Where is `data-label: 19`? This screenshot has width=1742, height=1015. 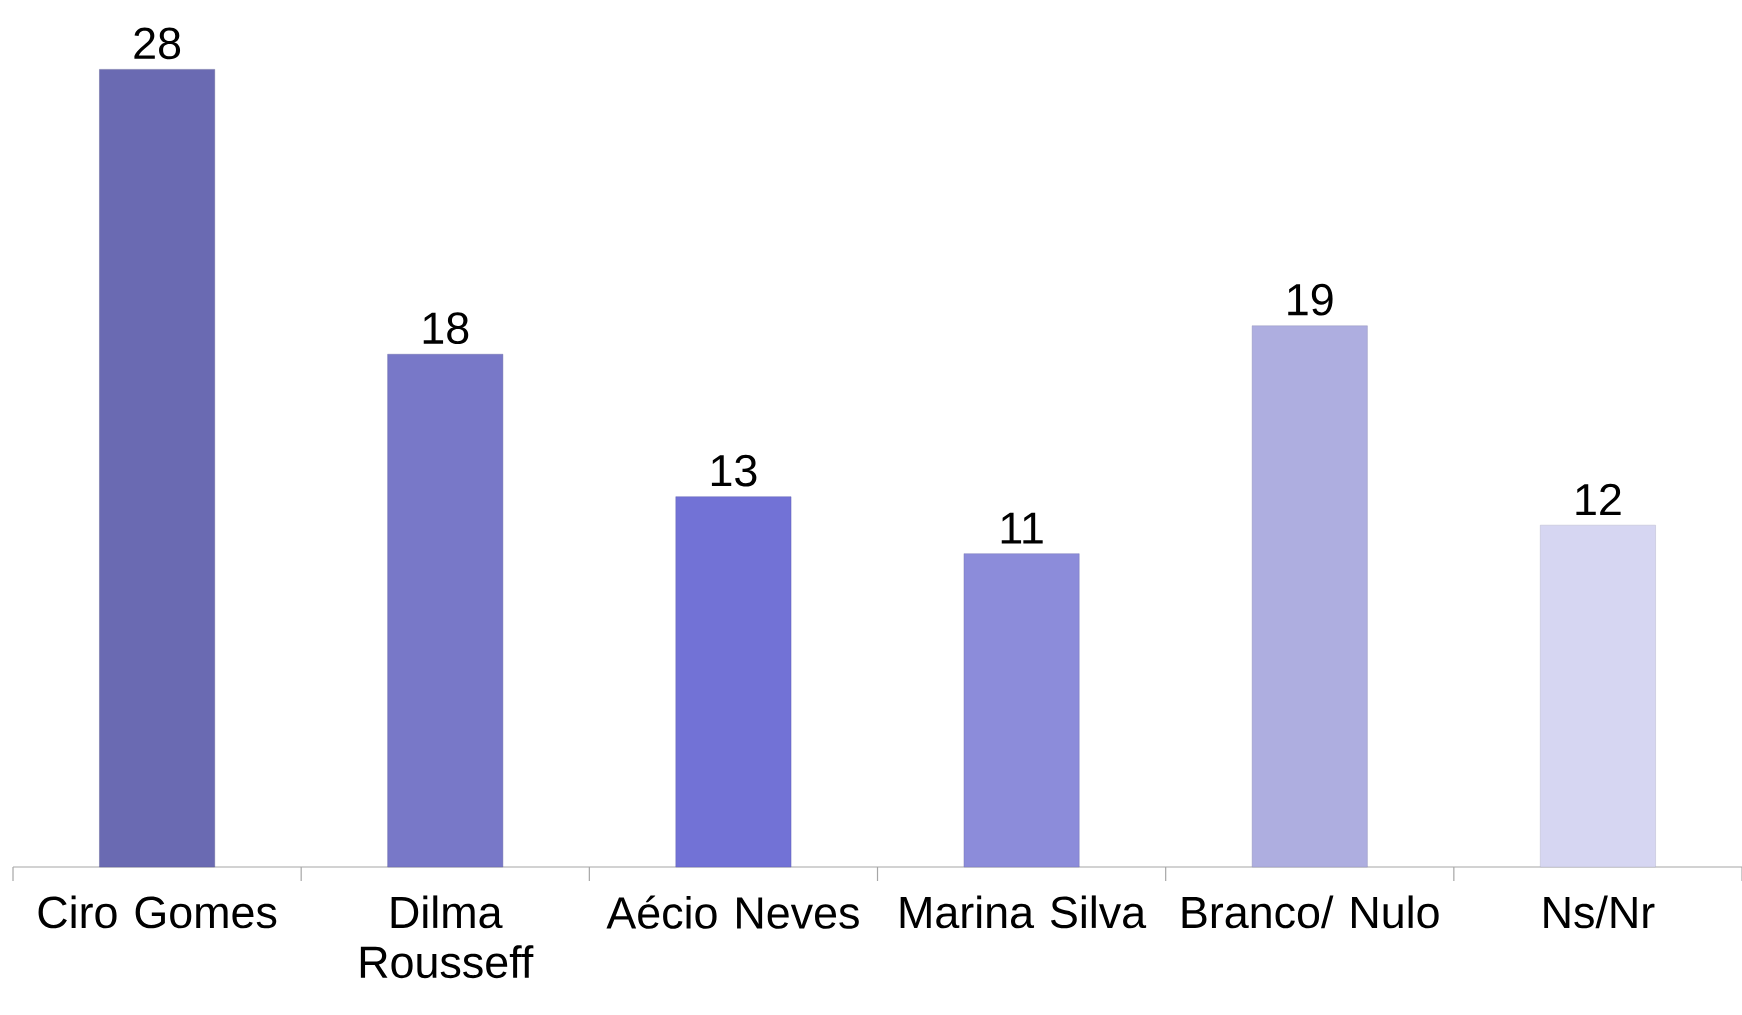 data-label: 19 is located at coordinates (1310, 299).